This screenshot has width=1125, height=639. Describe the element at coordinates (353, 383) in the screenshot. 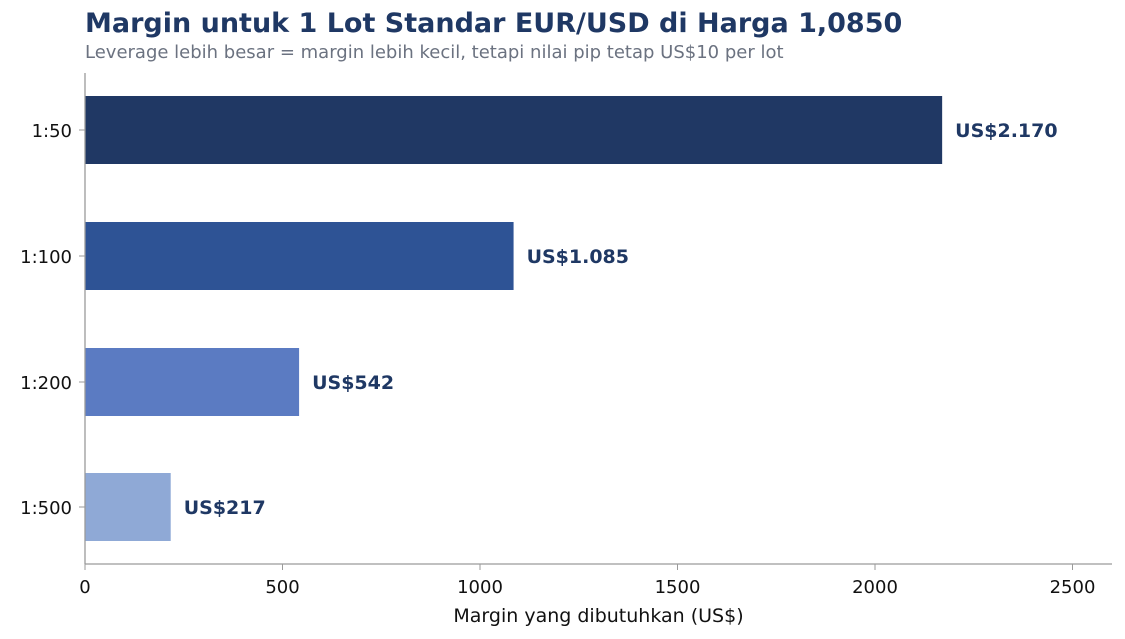

I see `data-label-1-200: US$542` at that location.